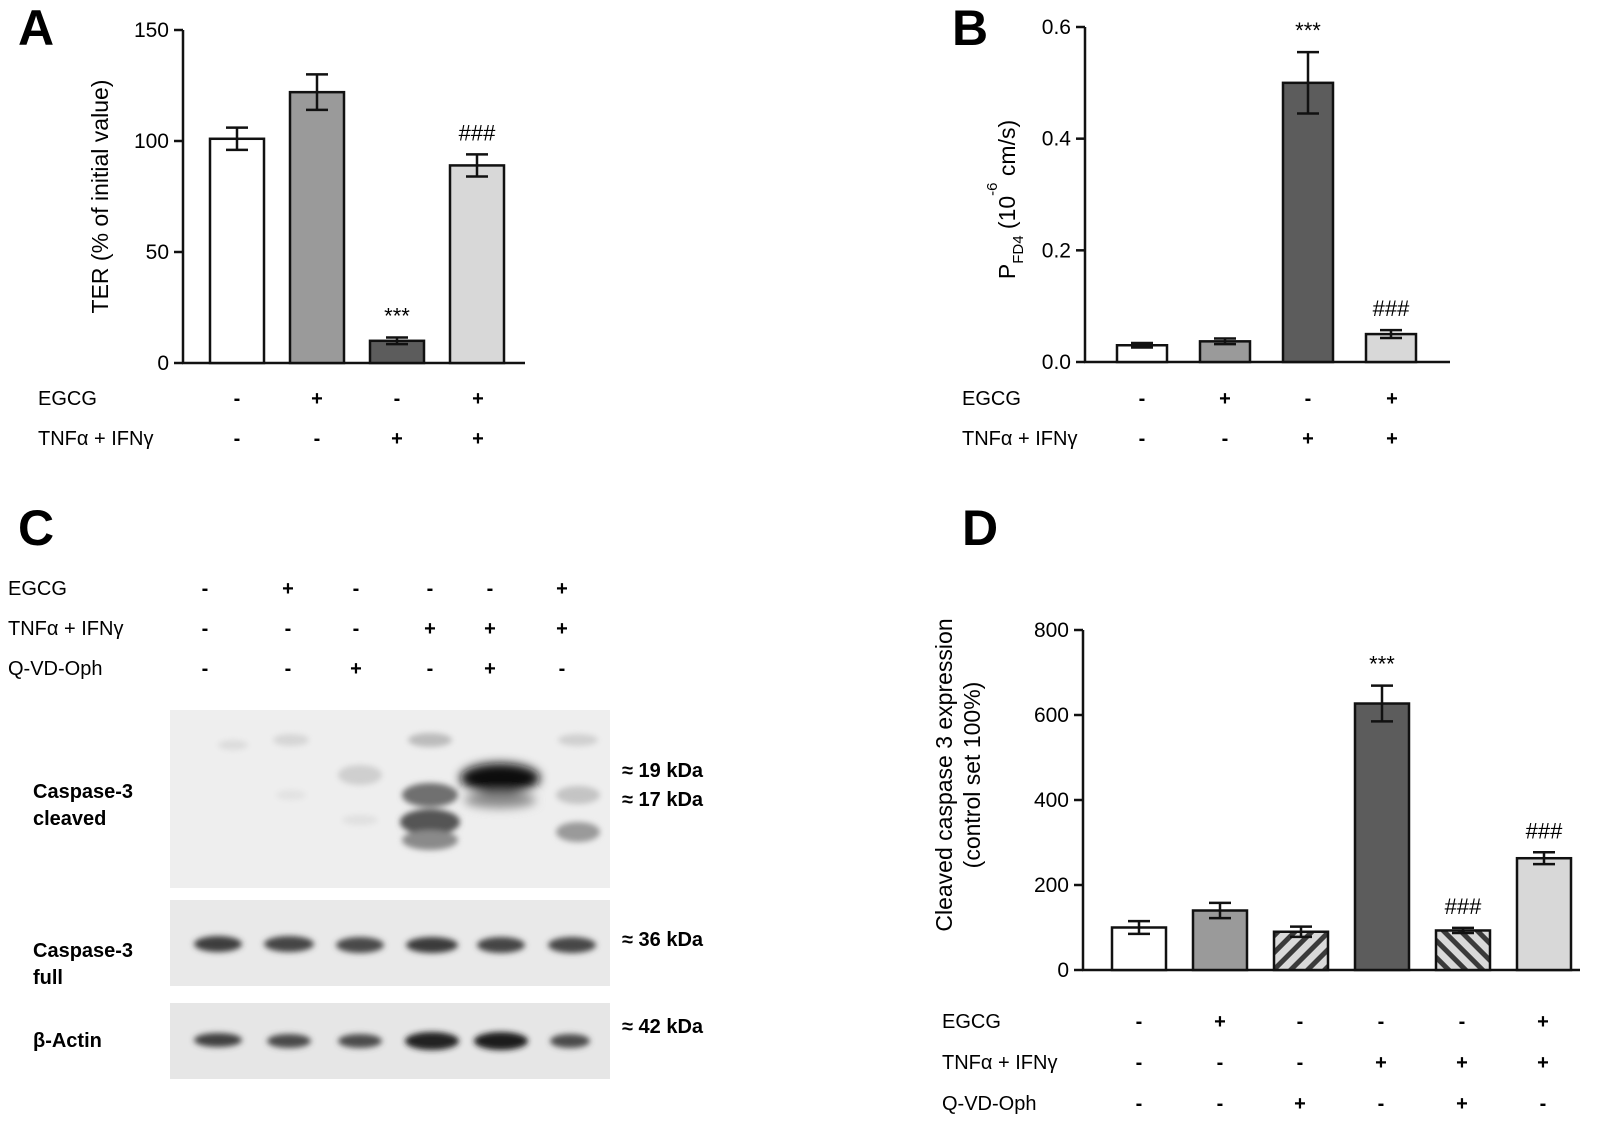 The image size is (1599, 1130). What do you see at coordinates (392, 1041) in the screenshot?
I see `blot-bands-actin` at bounding box center [392, 1041].